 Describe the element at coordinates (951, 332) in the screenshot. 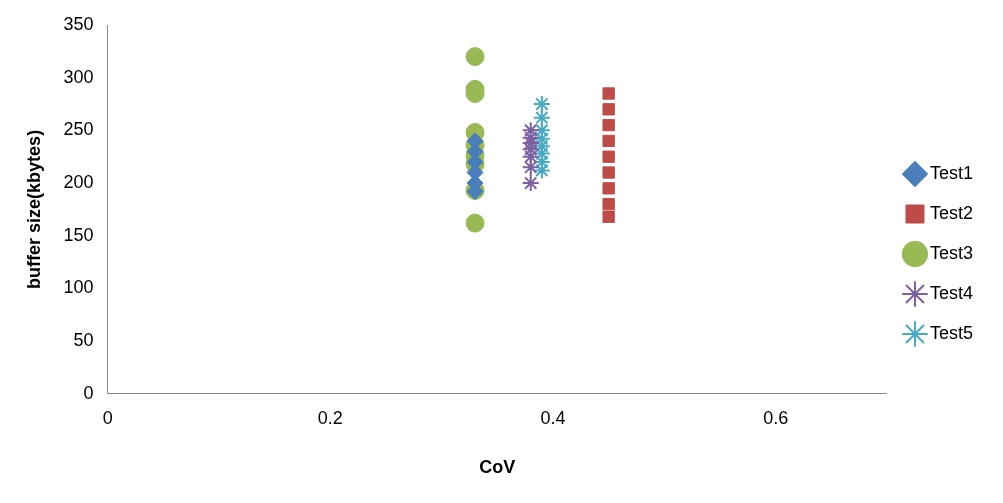

I see `legend-label: Test5` at that location.